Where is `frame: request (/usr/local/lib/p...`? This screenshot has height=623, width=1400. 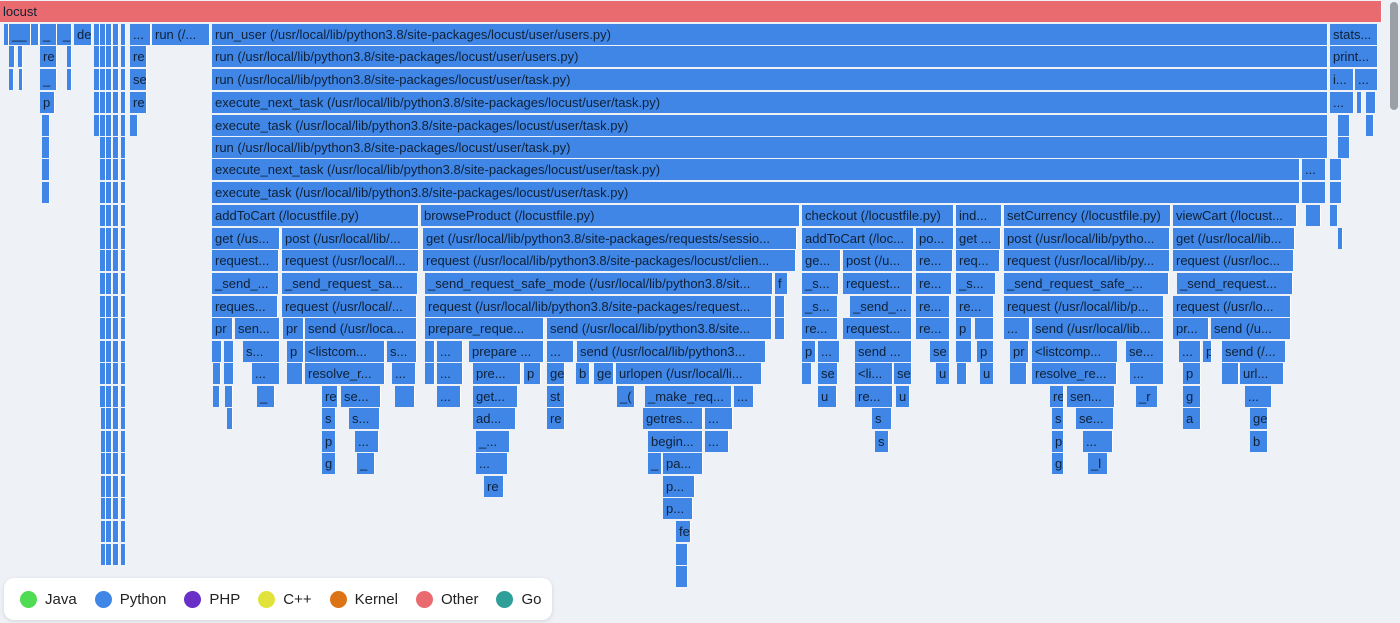
frame: request (/usr/local/lib/p... is located at coordinates (1084, 306).